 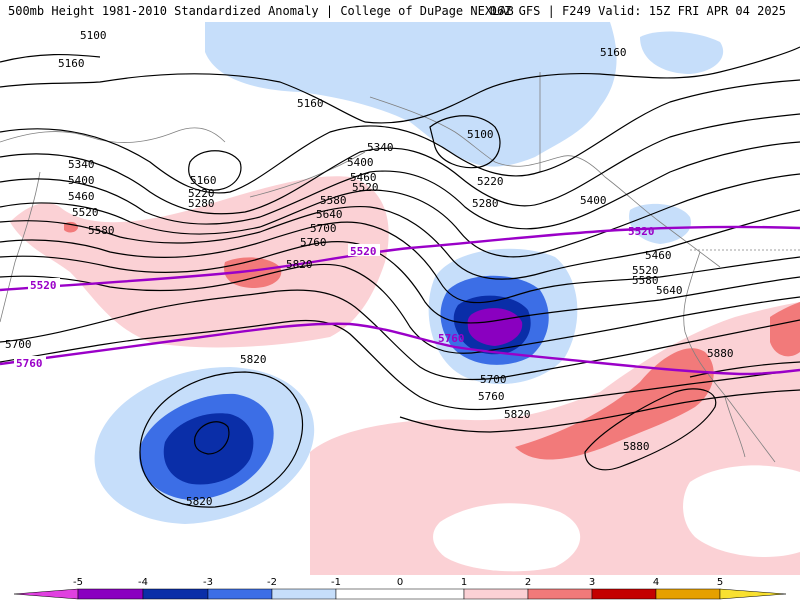 I want to click on contour-5820-east, so click(x=599, y=411).